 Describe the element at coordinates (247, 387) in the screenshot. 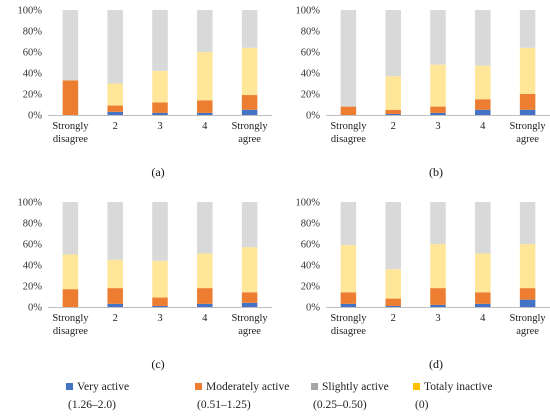

I see `legend-label: Moderately active` at that location.